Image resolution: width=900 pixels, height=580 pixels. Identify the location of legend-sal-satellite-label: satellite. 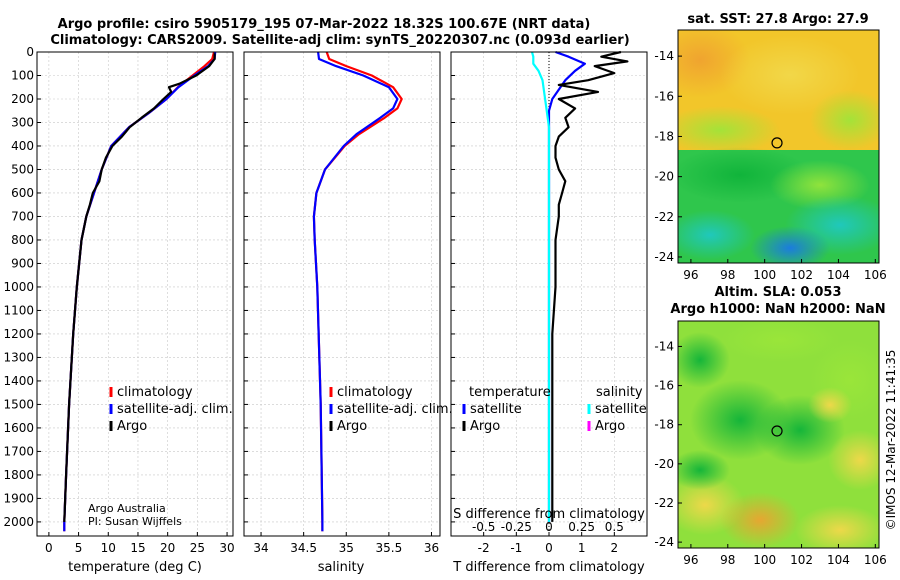
(621, 409).